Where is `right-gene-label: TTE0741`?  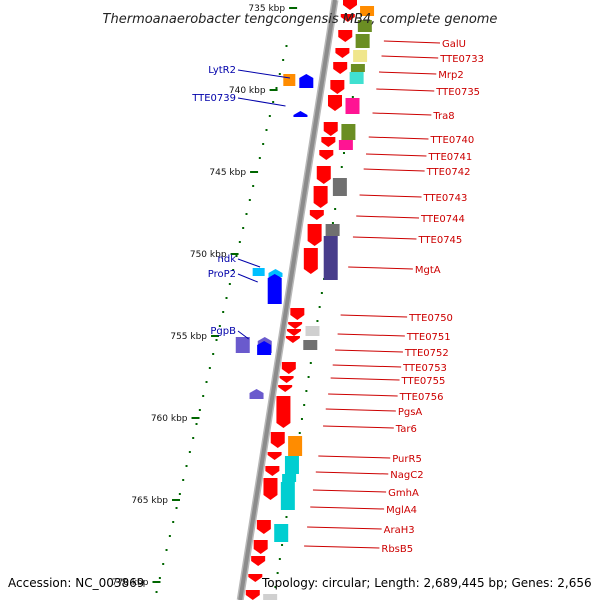 right-gene-label: TTE0741 is located at coordinates (449, 157).